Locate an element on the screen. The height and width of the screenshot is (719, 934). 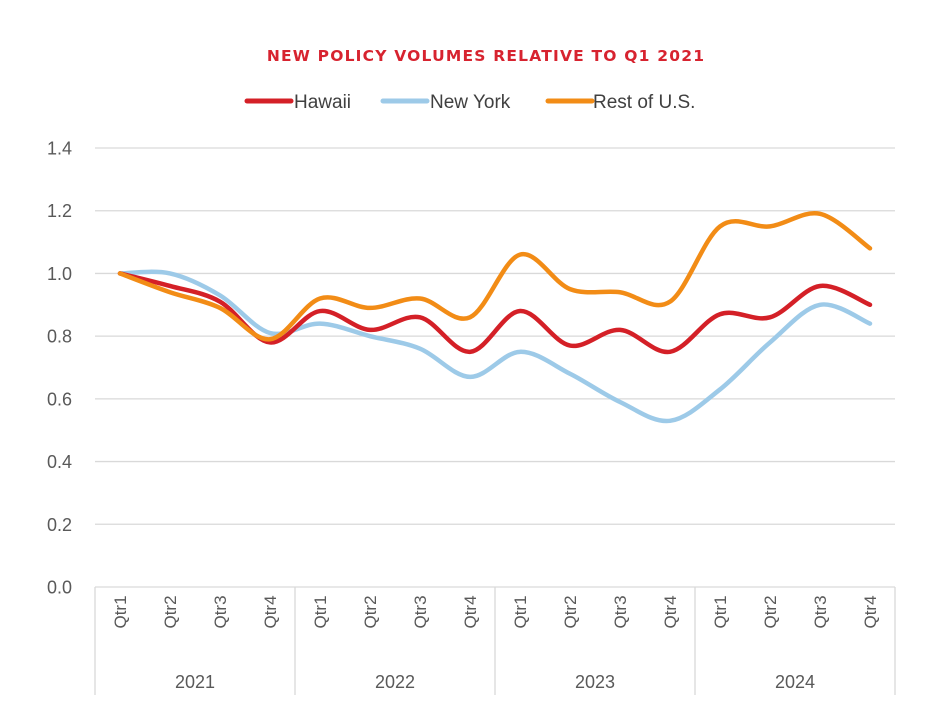
x-group-label: 2024 is located at coordinates (795, 682).